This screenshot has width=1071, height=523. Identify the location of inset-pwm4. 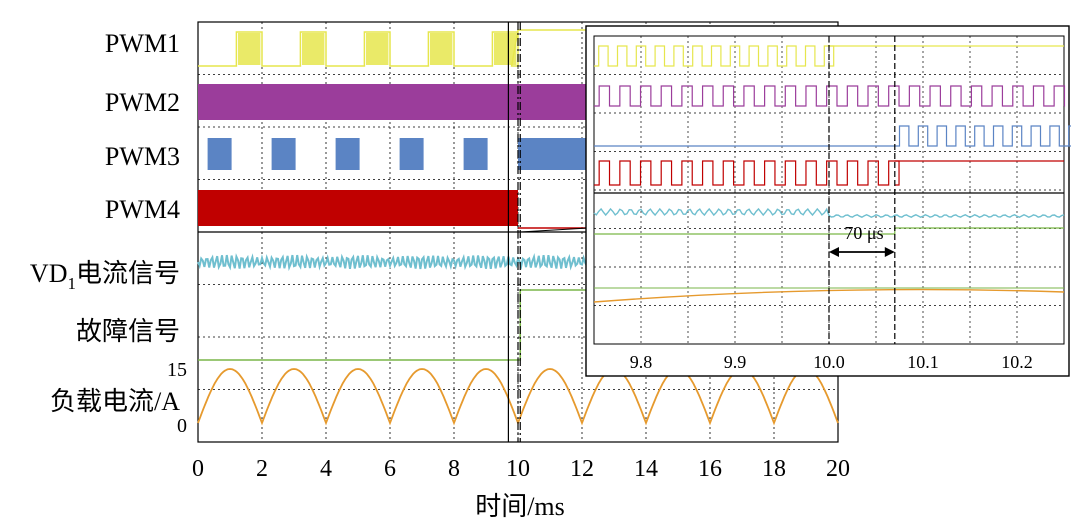
(747, 173).